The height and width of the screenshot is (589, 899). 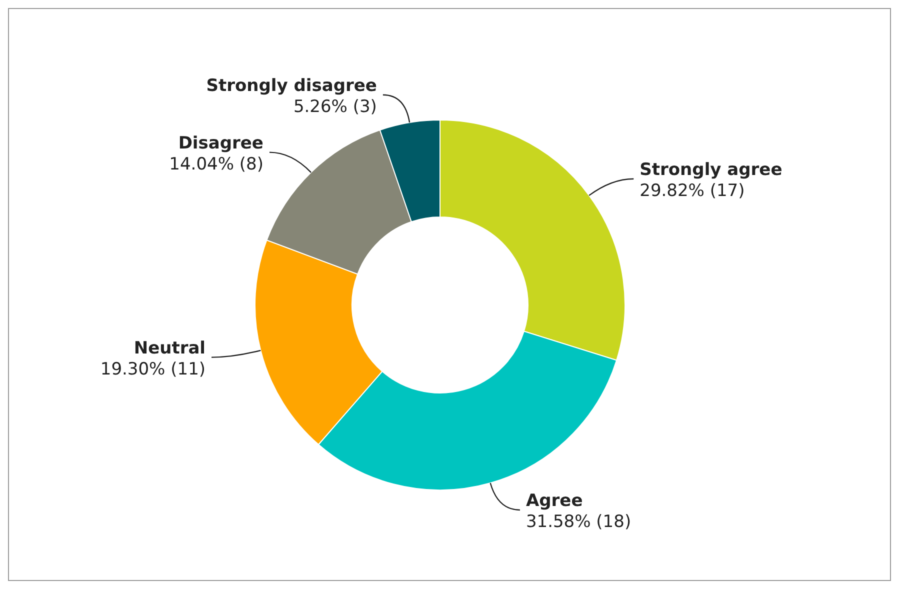 I want to click on data-label: 14.04% (8), so click(x=216, y=164).